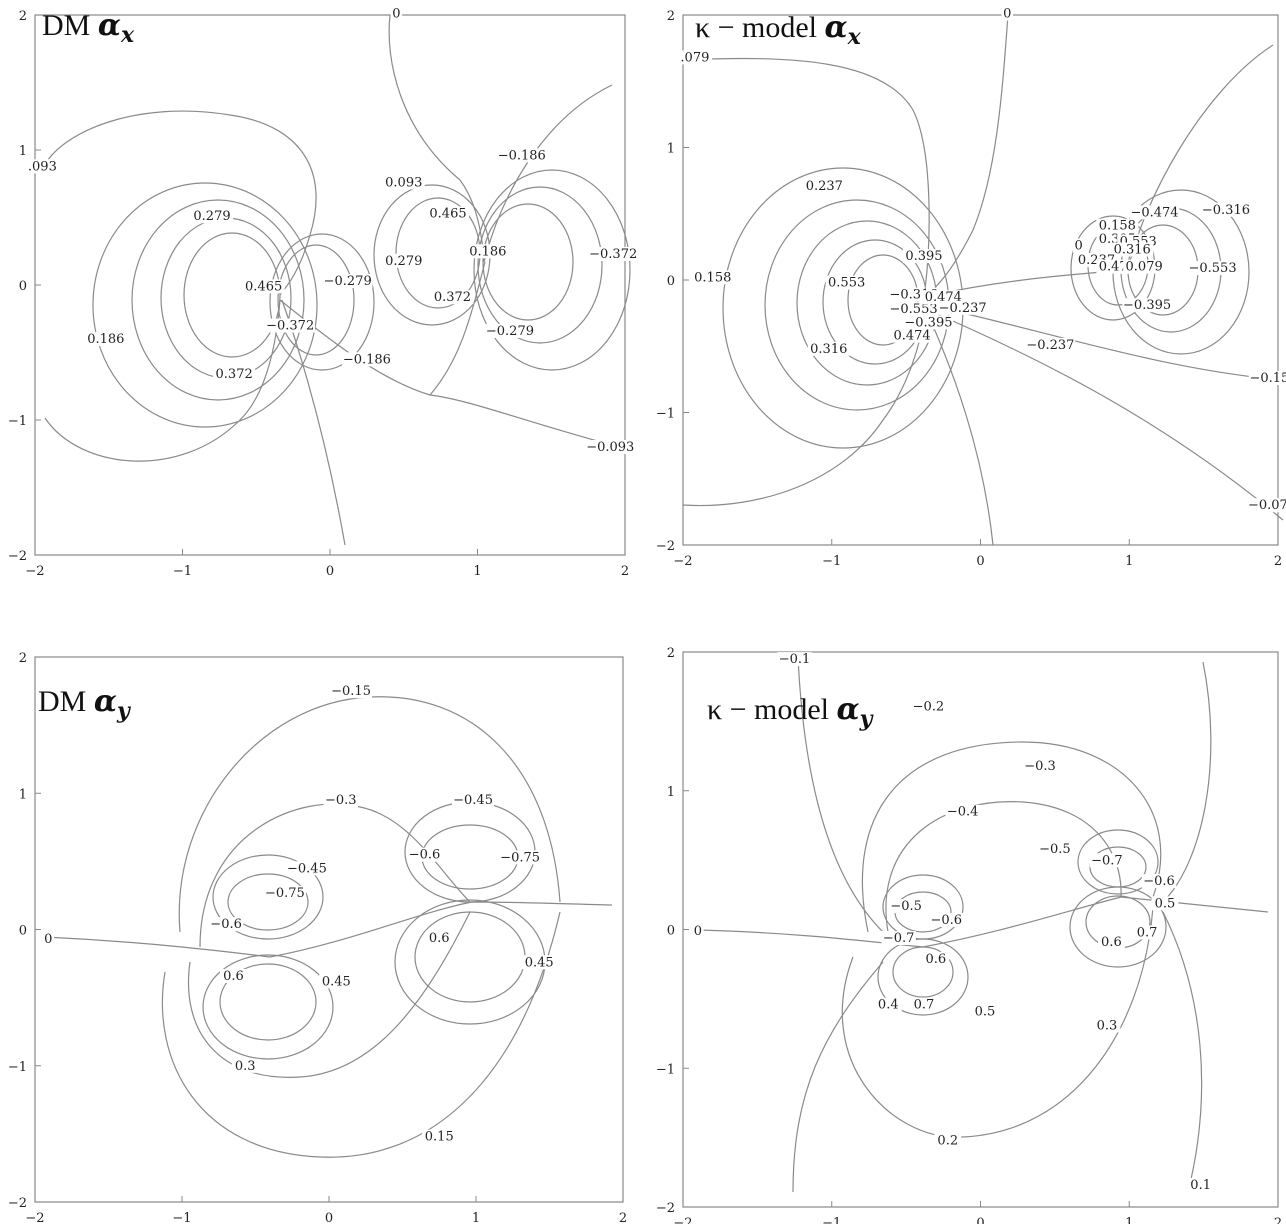 This screenshot has height=1224, width=1286. I want to click on contour-label: −0.372, so click(613, 254).